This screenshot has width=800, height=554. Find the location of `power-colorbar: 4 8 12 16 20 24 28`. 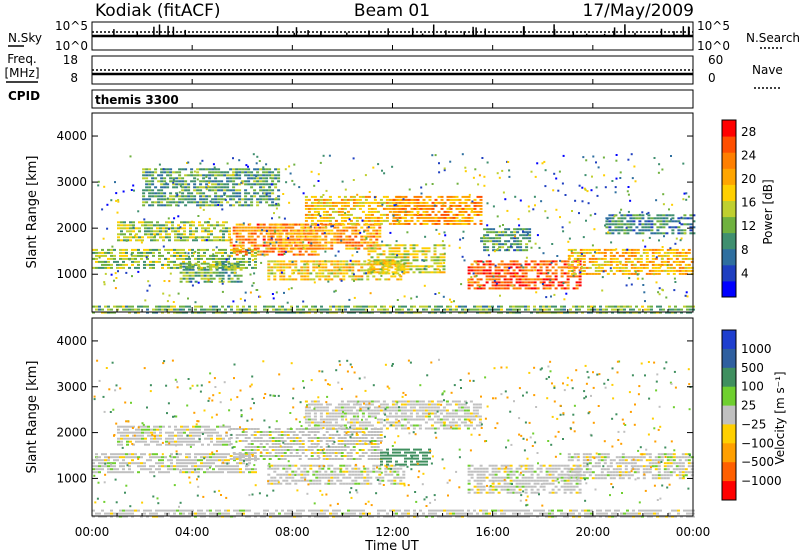

power-colorbar: 4 8 12 16 20 24 28 is located at coordinates (738, 208).